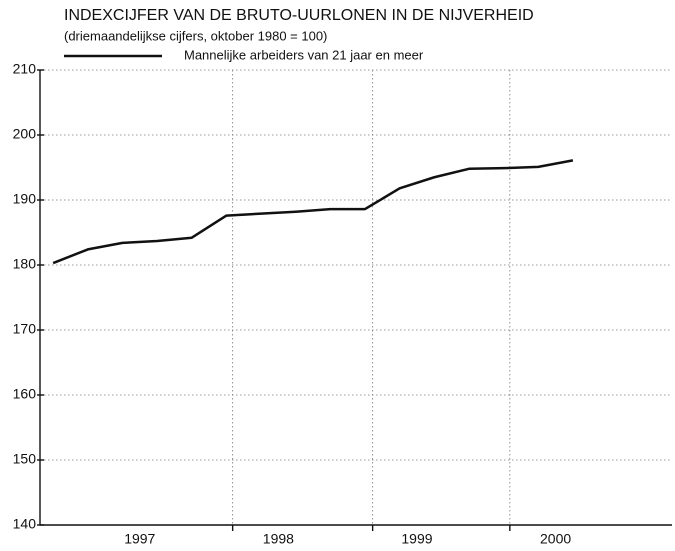  I want to click on y-tick-label: 170, so click(25, 329).